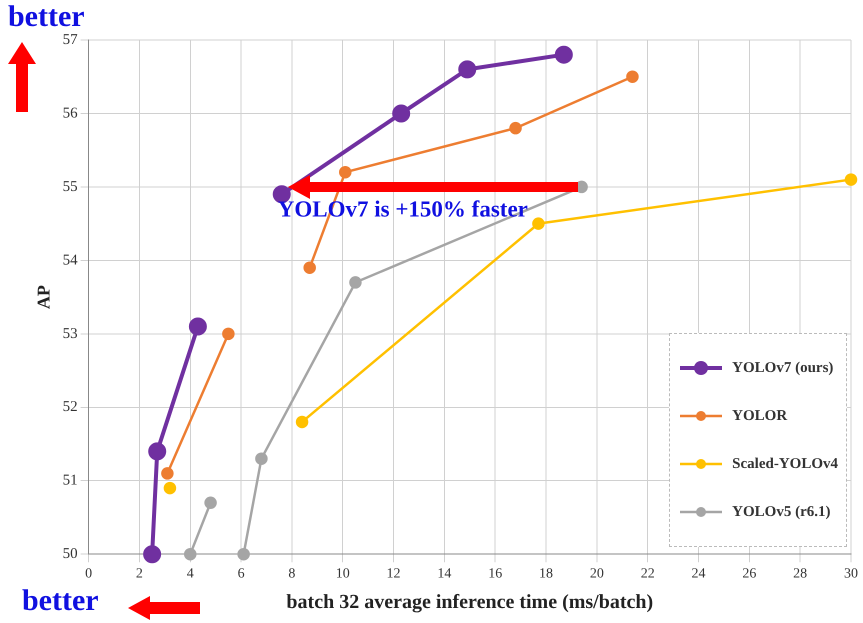 This screenshot has width=863, height=623. I want to click on x-tick-label: 20, so click(597, 574).